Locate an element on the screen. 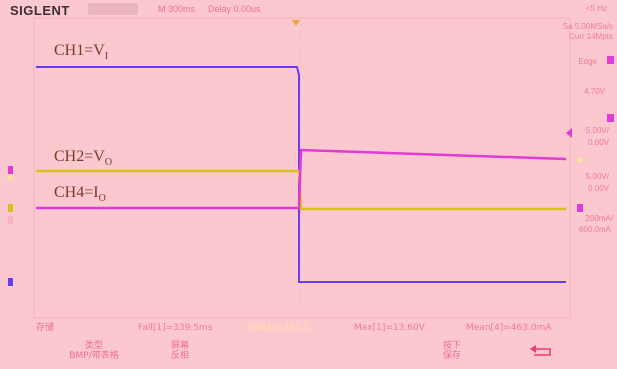 The image size is (617, 369). ch2-scale-readout: 5.00V/ is located at coordinates (597, 176).